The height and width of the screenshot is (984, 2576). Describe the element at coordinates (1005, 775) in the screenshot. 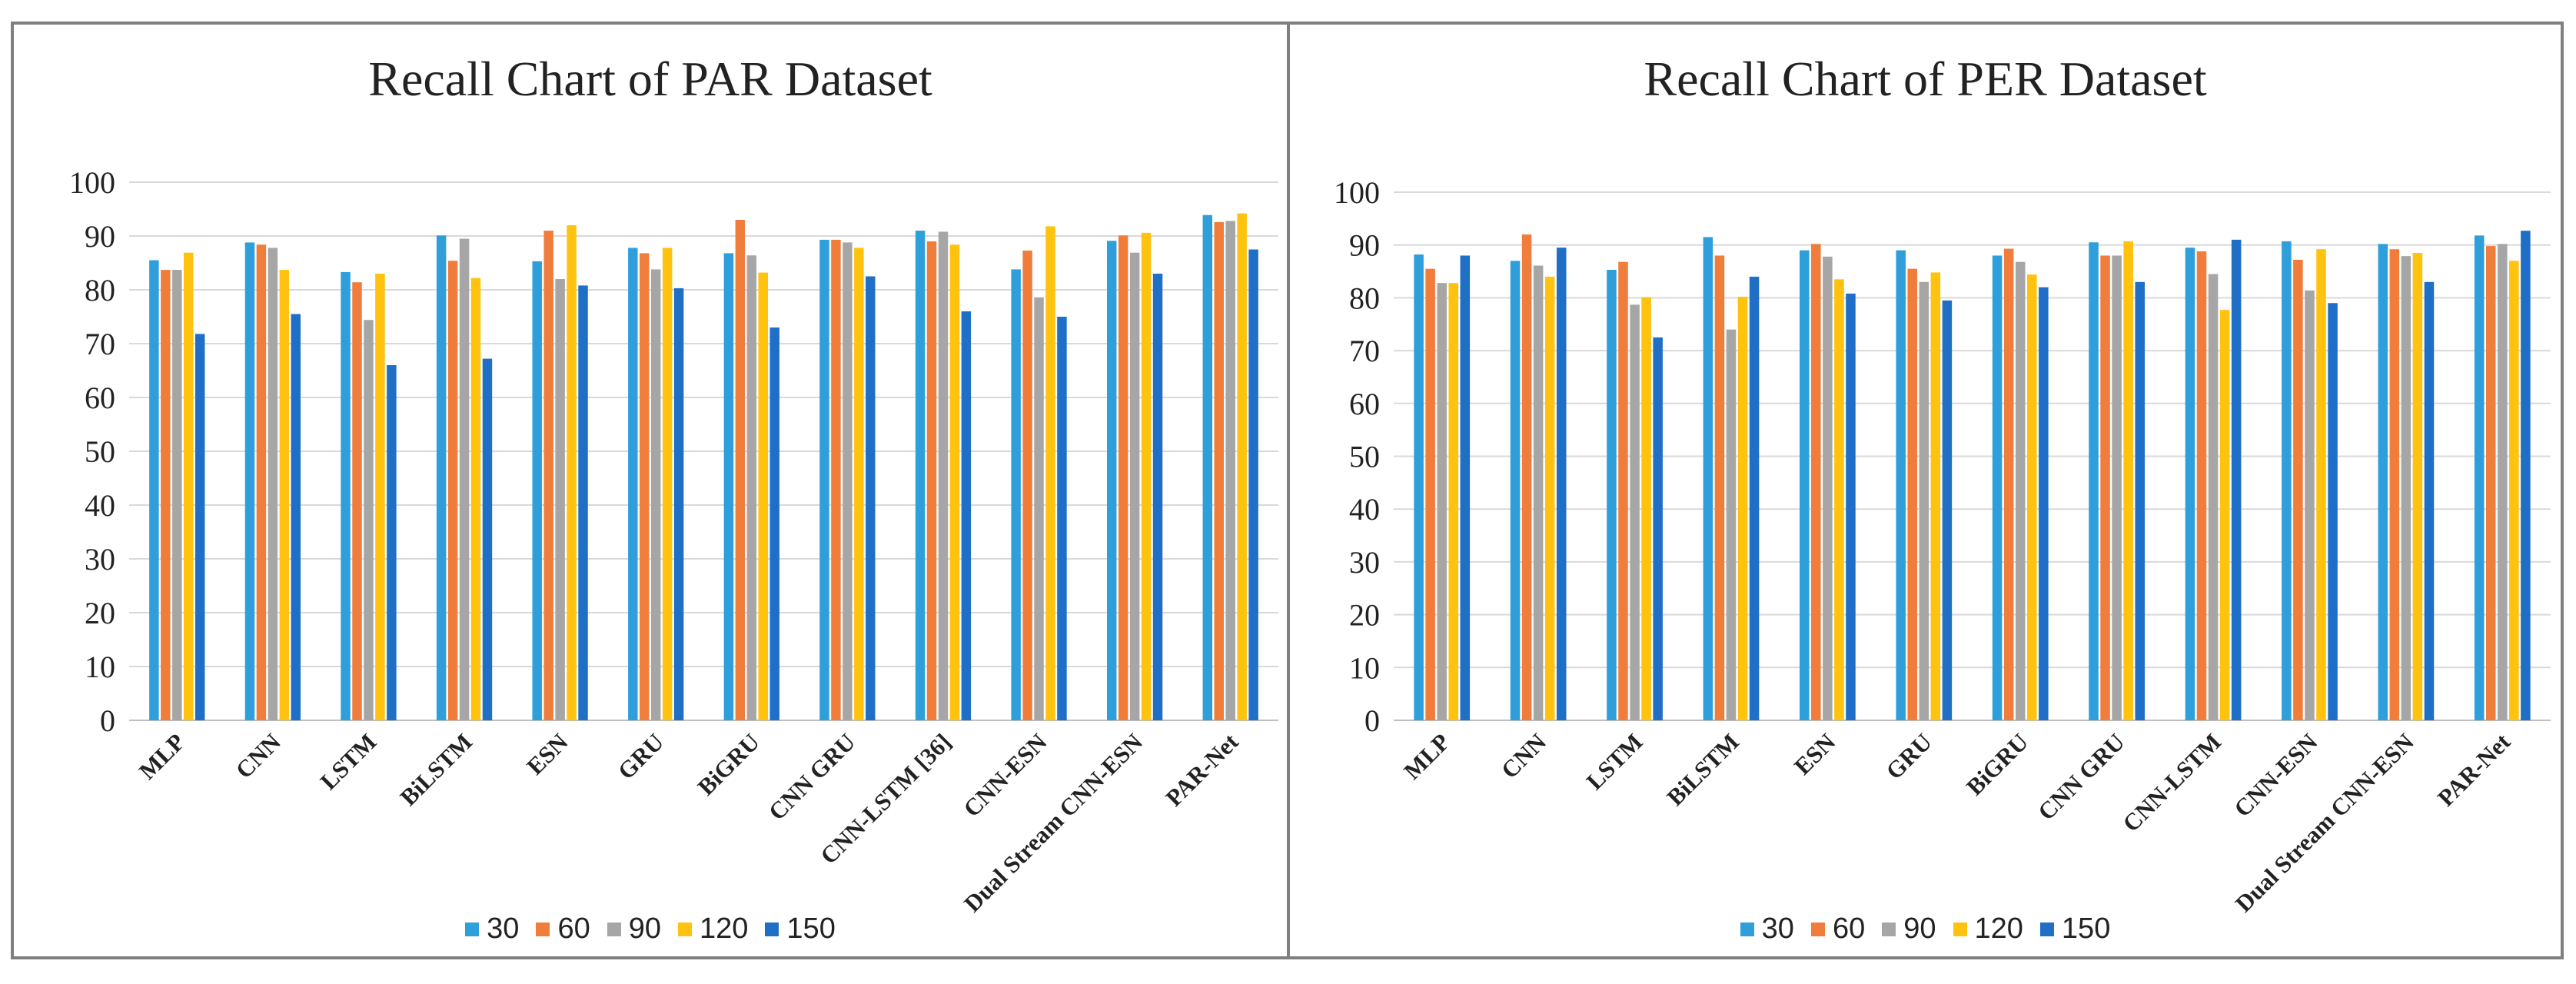

I see `x-tick-label: CNN-ESN` at that location.